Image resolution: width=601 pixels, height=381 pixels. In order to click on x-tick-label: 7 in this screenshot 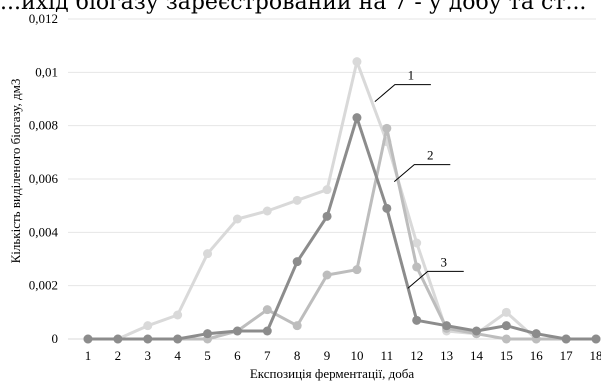, I will do `click(267, 355)`.